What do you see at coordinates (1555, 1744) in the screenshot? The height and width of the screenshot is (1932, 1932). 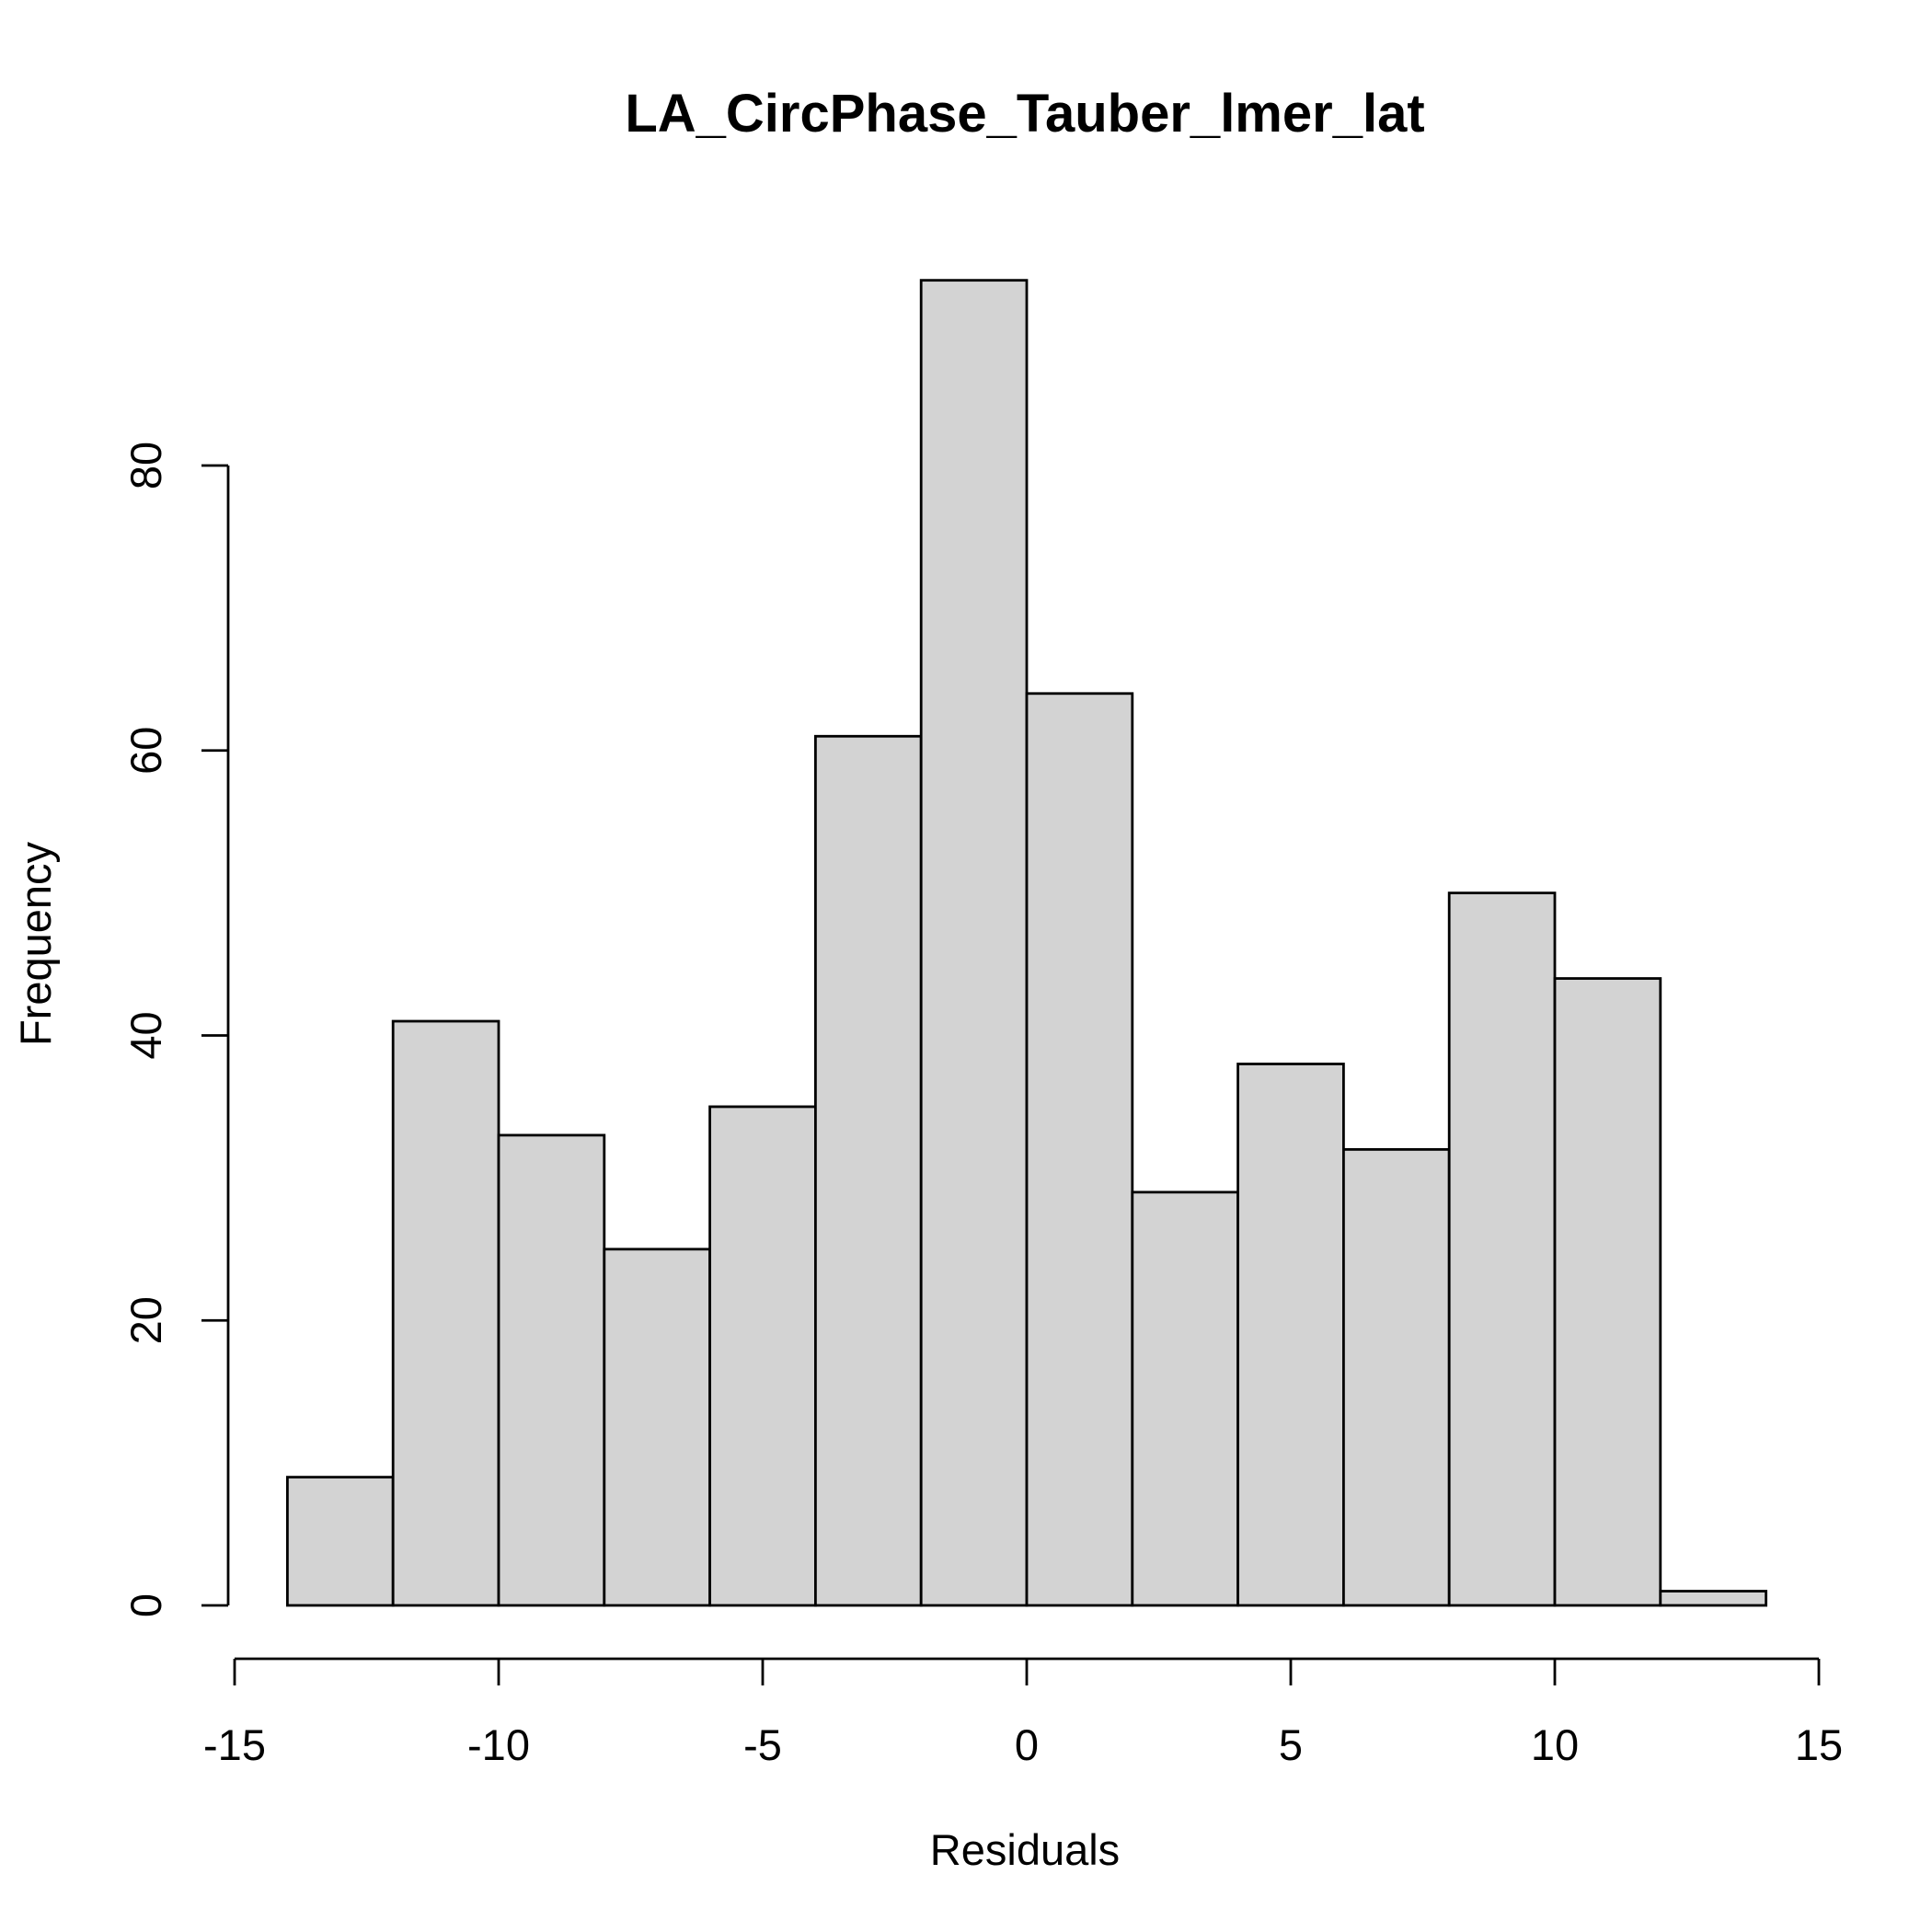 I see `x-tick-label: 10` at bounding box center [1555, 1744].